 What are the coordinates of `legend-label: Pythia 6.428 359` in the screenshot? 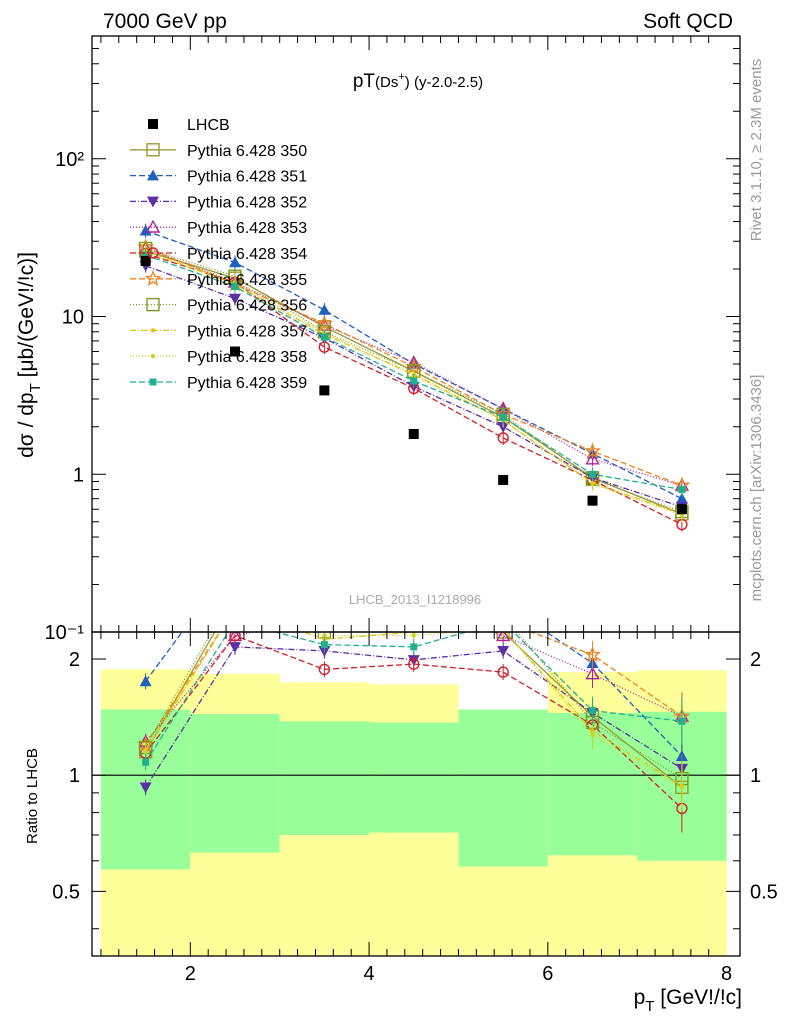 It's located at (247, 383).